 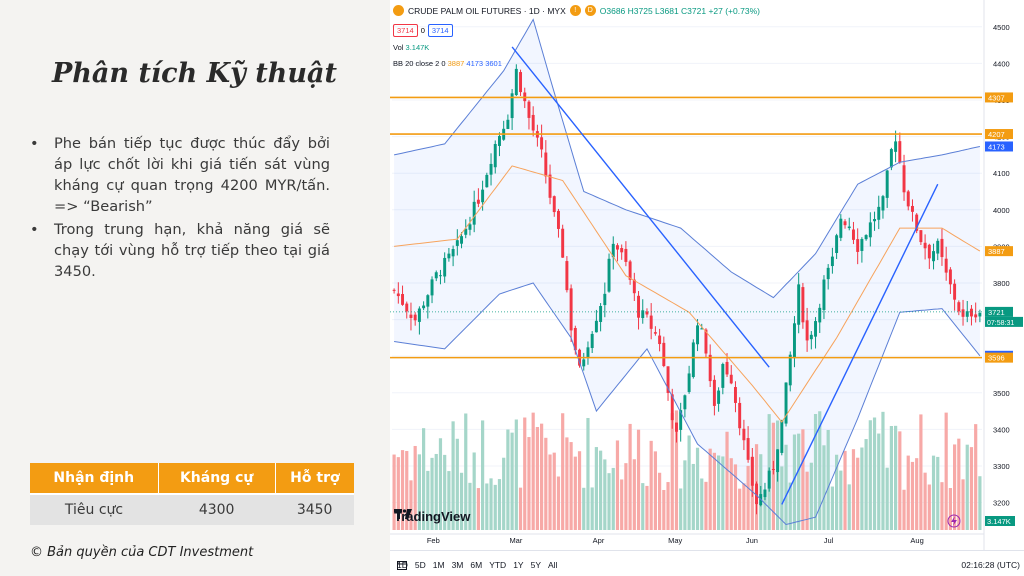 What do you see at coordinates (575, 10) in the screenshot?
I see `alert-icon: !` at bounding box center [575, 10].